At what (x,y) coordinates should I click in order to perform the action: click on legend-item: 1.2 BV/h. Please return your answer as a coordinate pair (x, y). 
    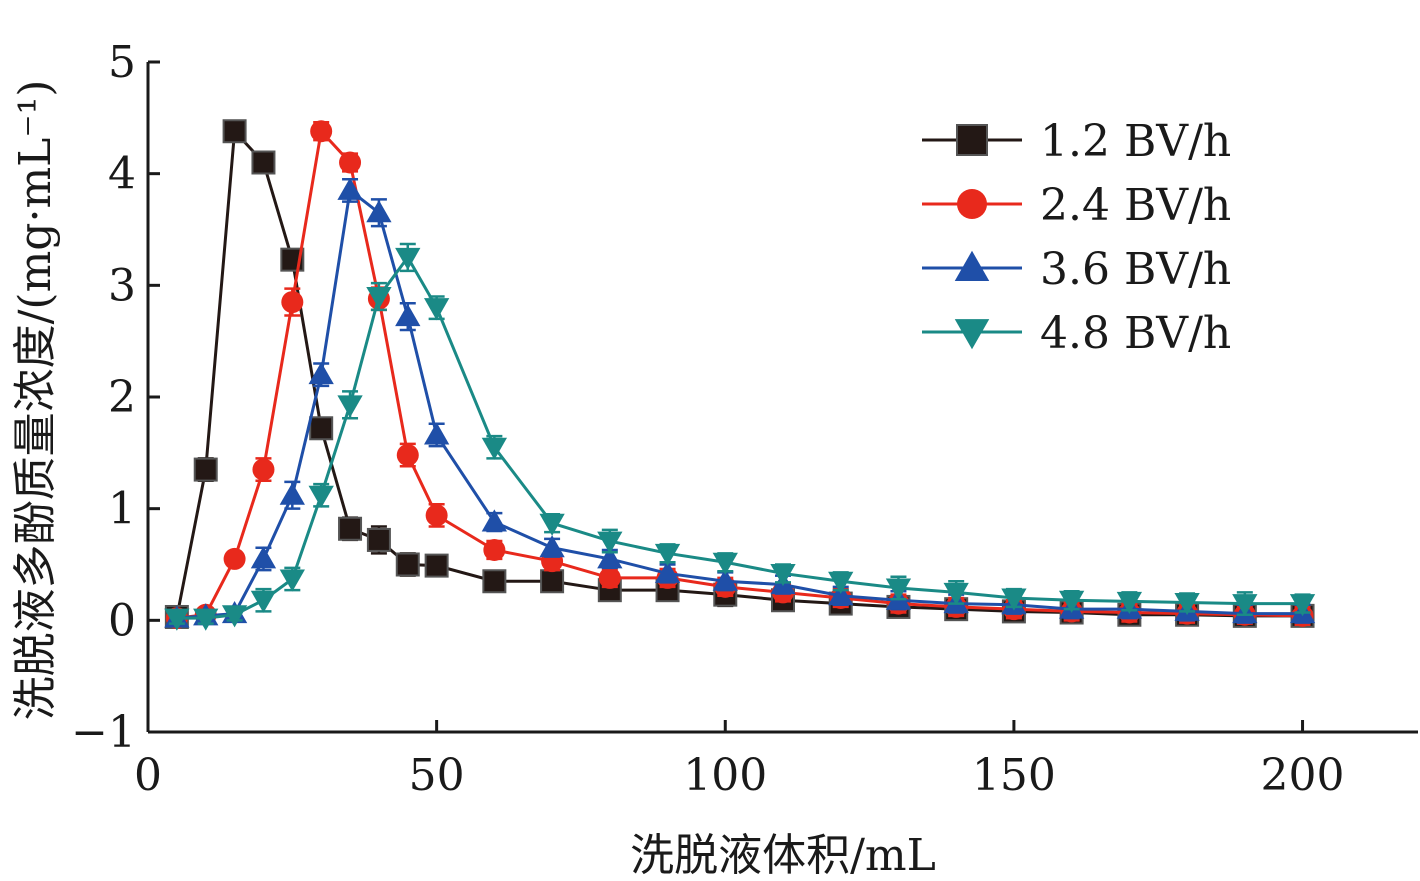
    Looking at the image, I should click on (1076, 141).